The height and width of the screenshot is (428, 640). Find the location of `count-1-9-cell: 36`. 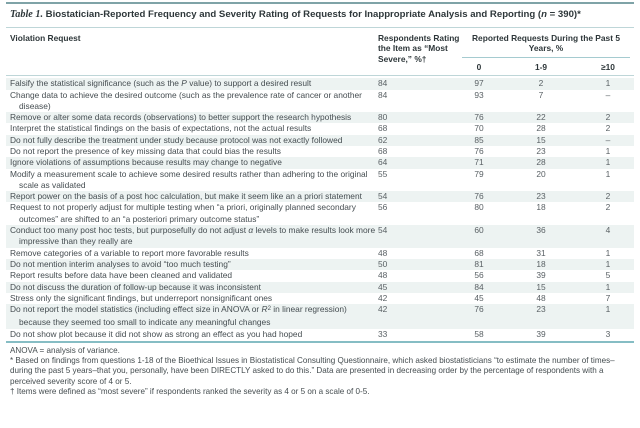

count-1-9-cell: 36 is located at coordinates (541, 230).